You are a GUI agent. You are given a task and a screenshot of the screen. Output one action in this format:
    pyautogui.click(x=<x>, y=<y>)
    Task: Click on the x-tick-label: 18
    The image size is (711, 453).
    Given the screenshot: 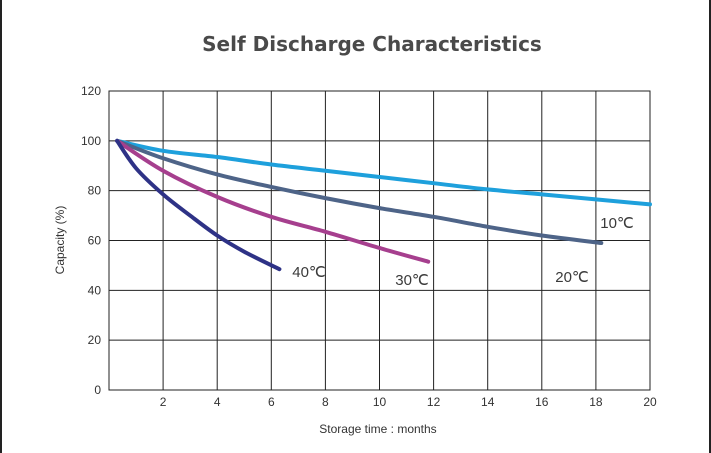 What is the action you would take?
    pyautogui.click(x=596, y=402)
    